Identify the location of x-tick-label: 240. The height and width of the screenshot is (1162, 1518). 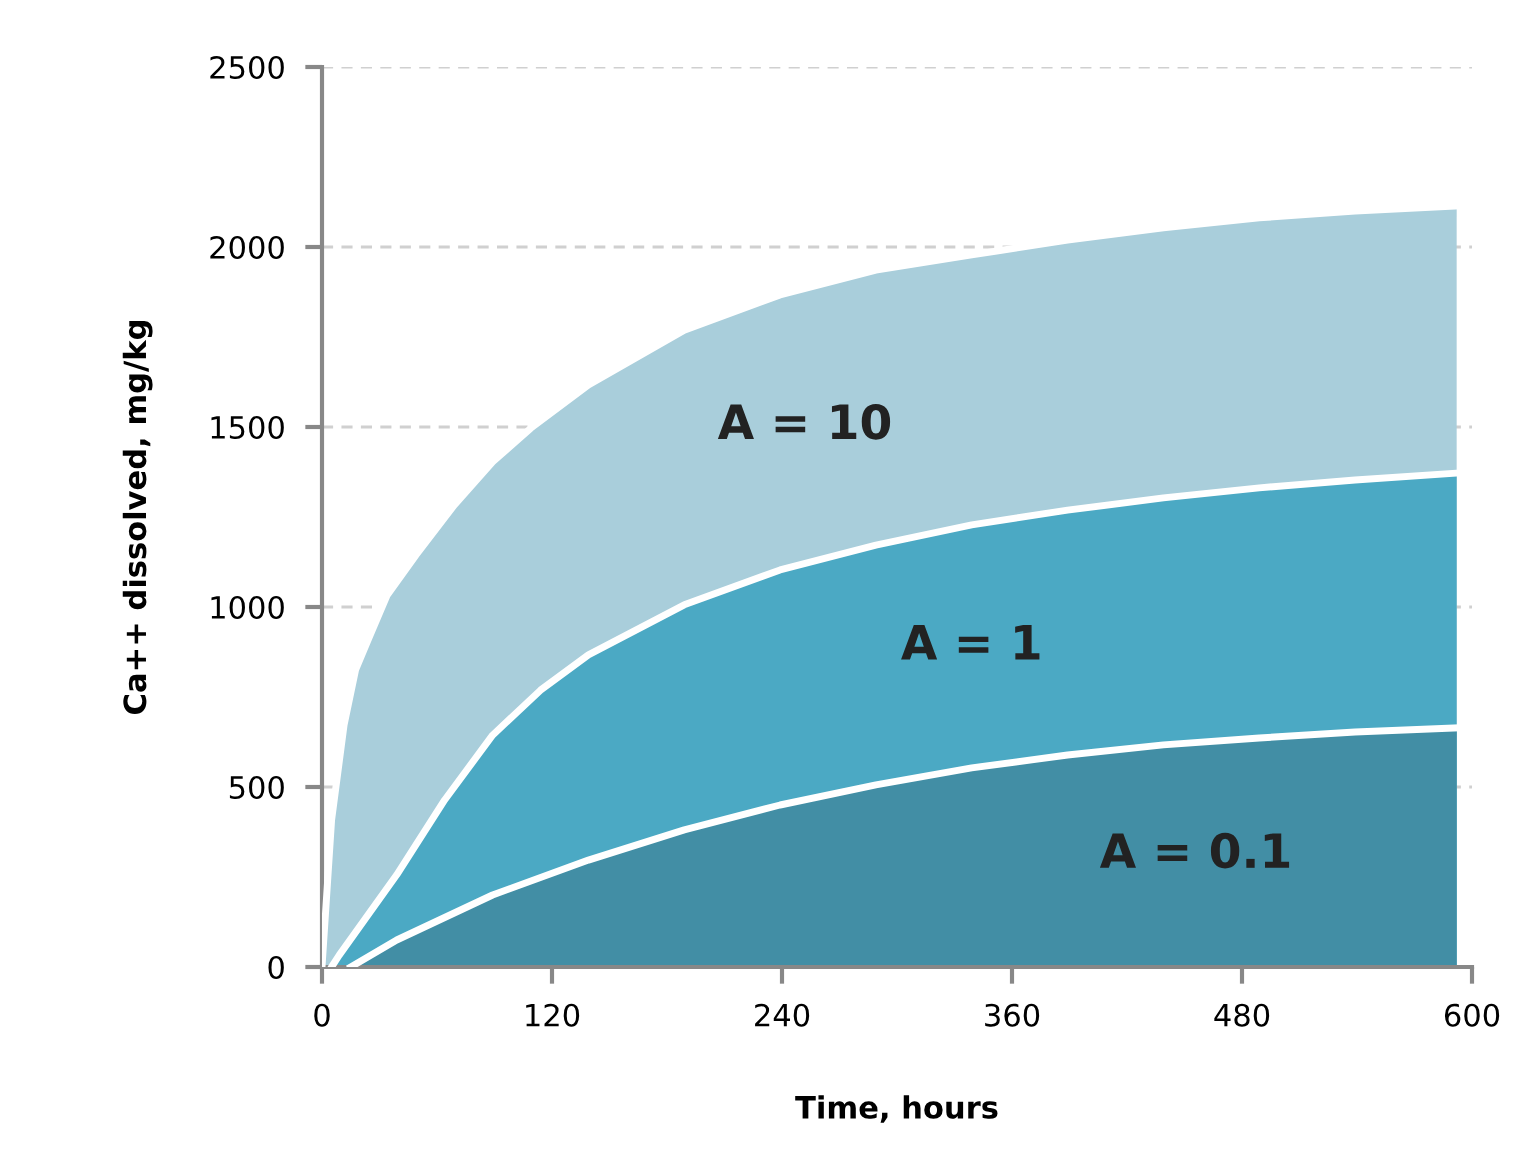
(782, 1015).